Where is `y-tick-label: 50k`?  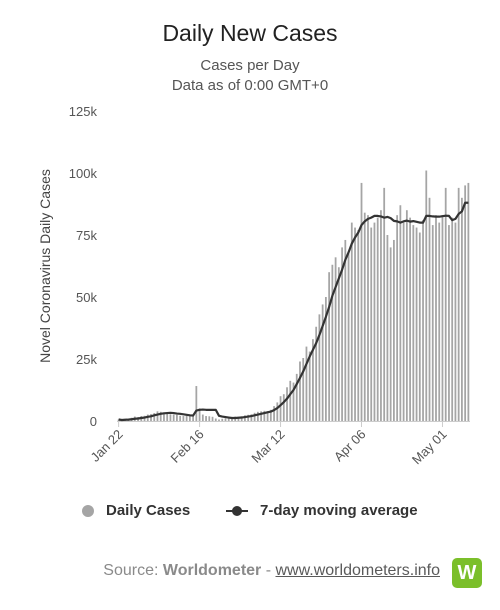
y-tick-label: 50k is located at coordinates (86, 297).